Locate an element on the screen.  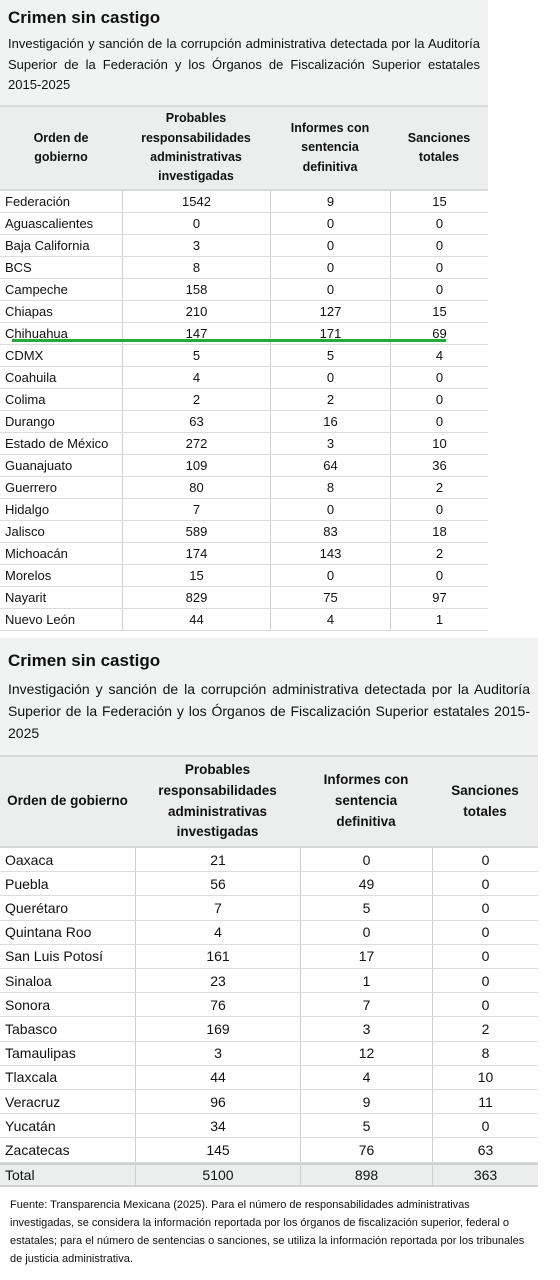
table-row: Durango 63 16 0 is located at coordinates (244, 422).